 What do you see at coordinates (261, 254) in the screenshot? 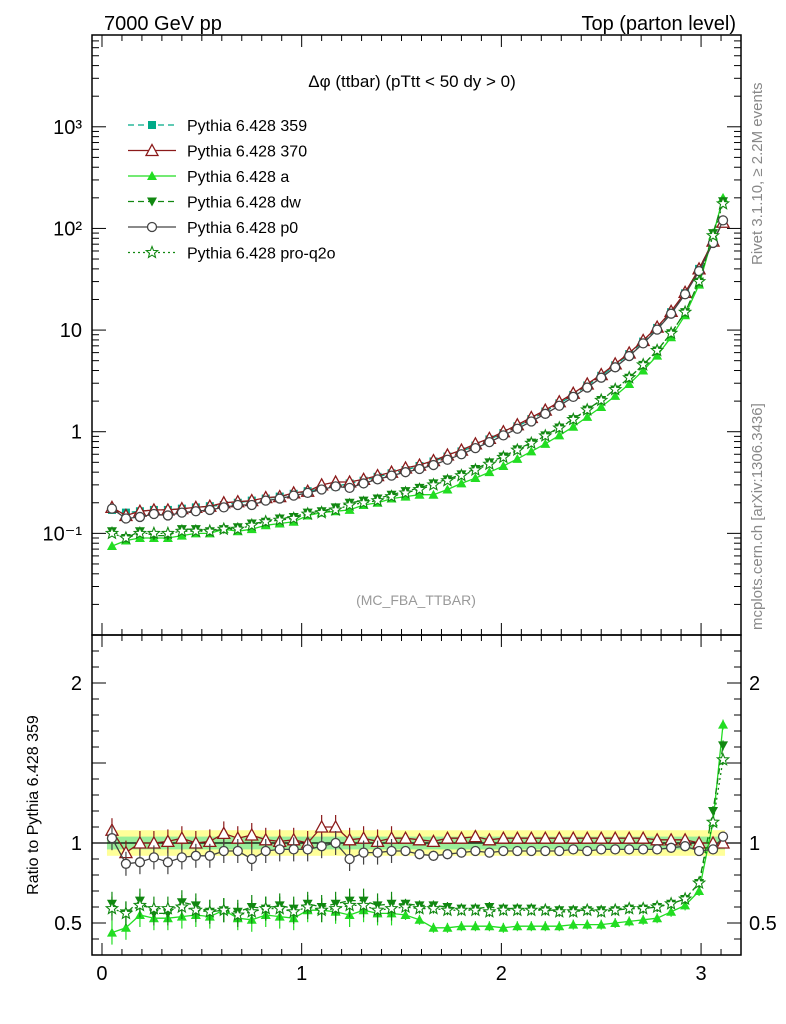
I see `legend-label: Pythia 6.428 pro-q2o` at bounding box center [261, 254].